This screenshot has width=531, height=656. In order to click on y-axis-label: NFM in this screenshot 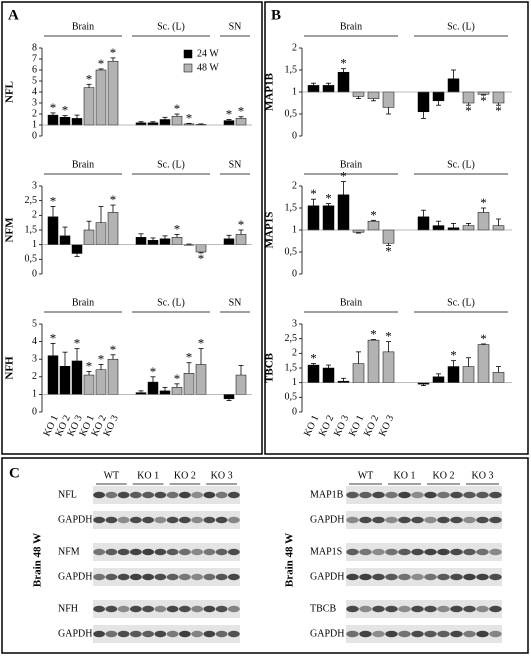, I will do `click(10, 230)`.